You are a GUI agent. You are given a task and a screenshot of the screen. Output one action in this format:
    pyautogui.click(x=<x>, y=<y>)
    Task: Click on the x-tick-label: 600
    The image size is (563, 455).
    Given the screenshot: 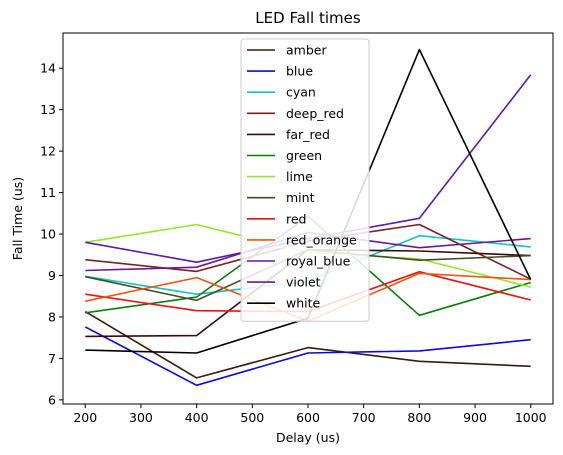 What is the action you would take?
    pyautogui.click(x=308, y=417)
    